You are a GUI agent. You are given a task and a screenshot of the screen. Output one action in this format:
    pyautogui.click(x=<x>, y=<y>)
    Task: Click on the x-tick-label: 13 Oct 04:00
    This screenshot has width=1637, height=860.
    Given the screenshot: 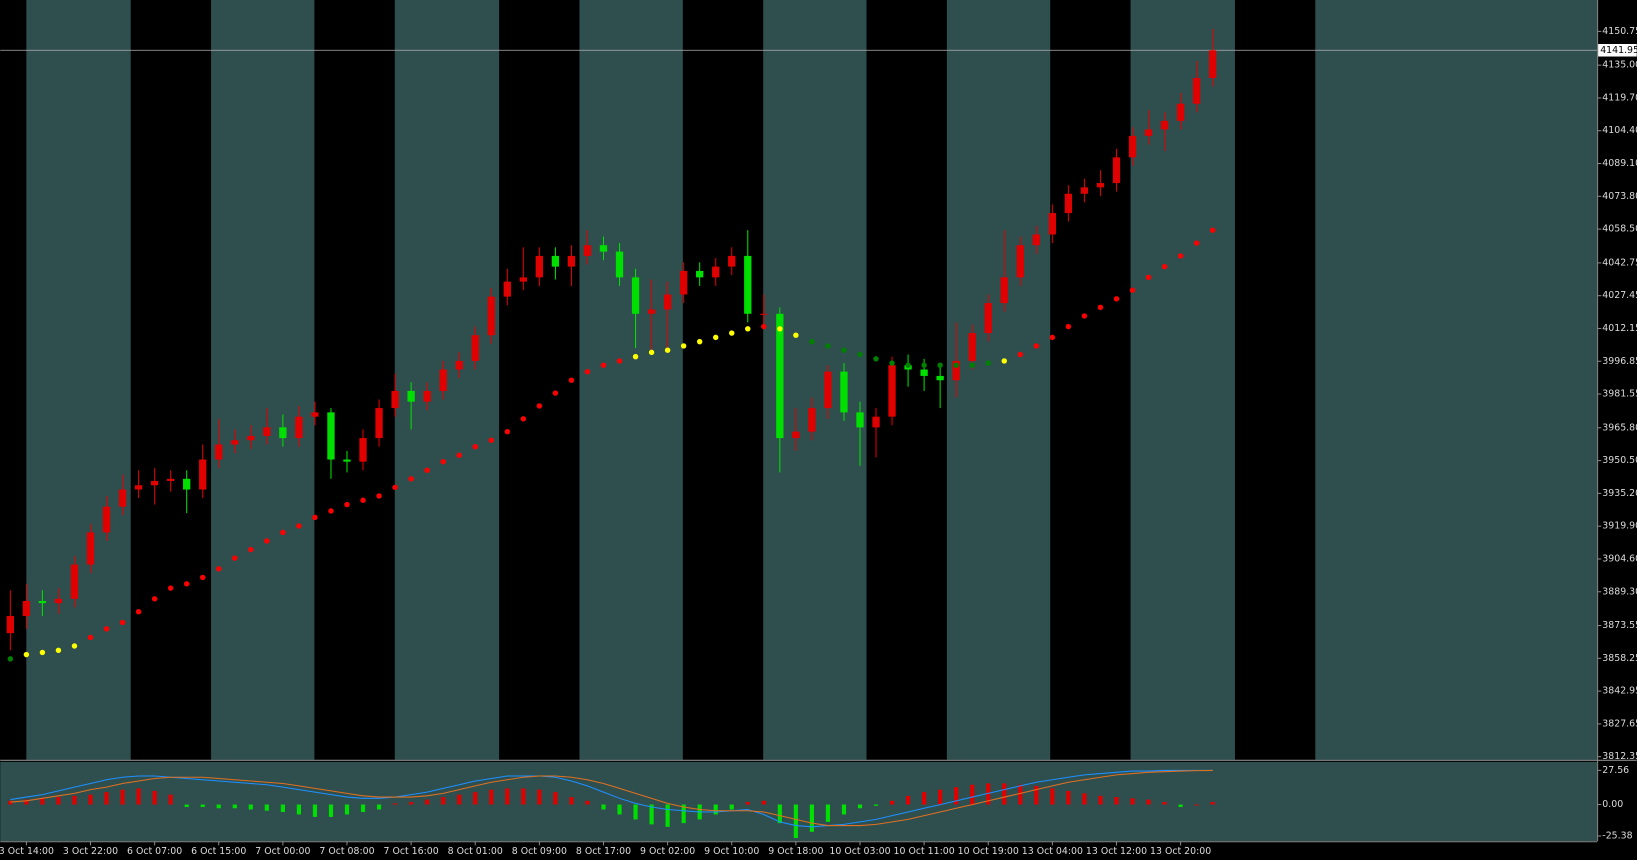 What is the action you would take?
    pyautogui.click(x=1052, y=851)
    